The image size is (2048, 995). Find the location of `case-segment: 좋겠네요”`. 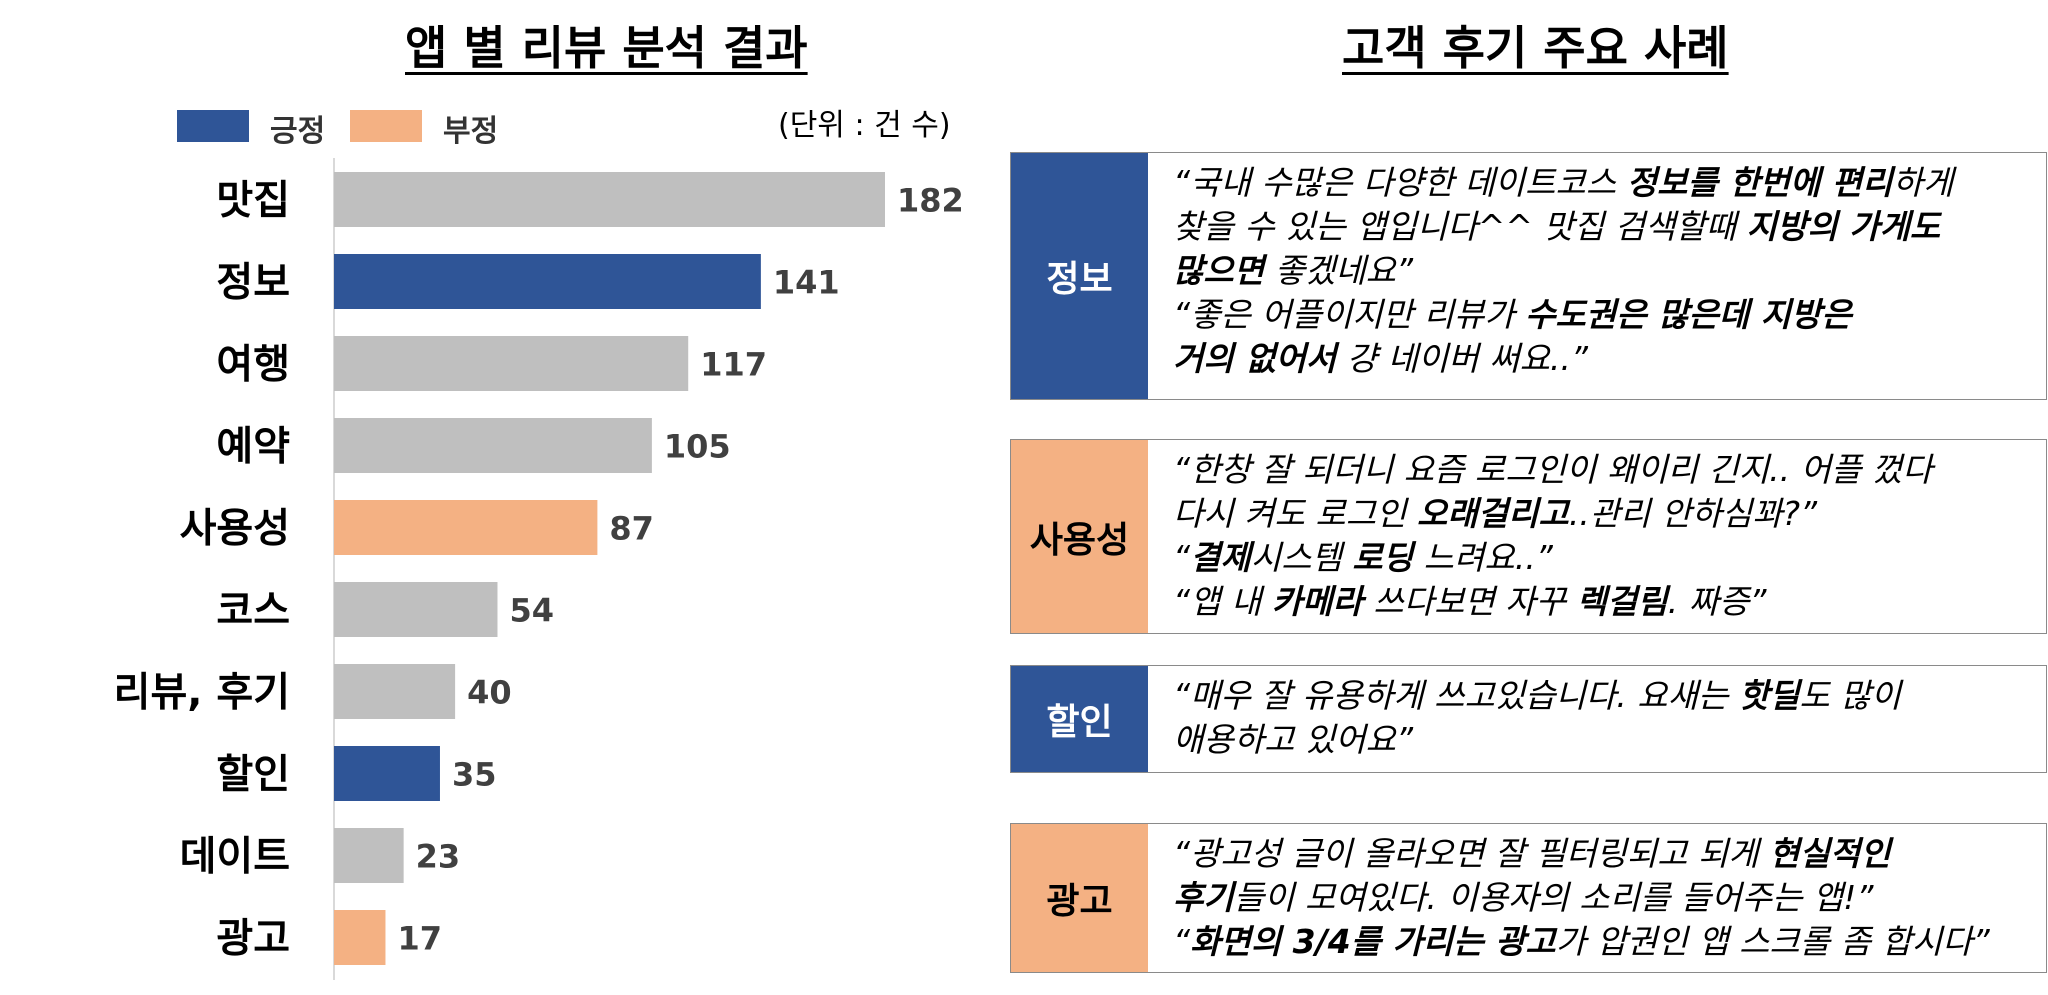

case-segment: 좋겠네요” is located at coordinates (1339, 270).